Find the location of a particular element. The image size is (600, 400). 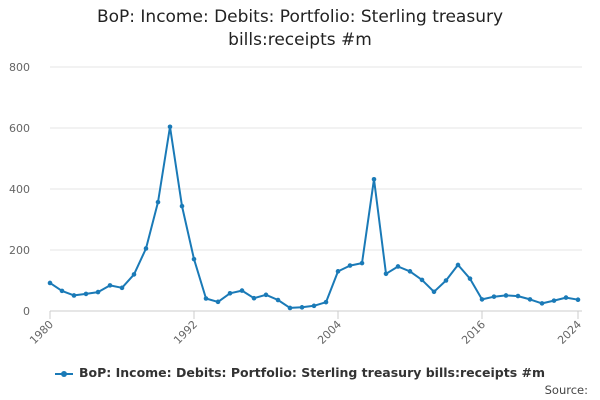

y-tick-label: 0 is located at coordinates (26, 311).